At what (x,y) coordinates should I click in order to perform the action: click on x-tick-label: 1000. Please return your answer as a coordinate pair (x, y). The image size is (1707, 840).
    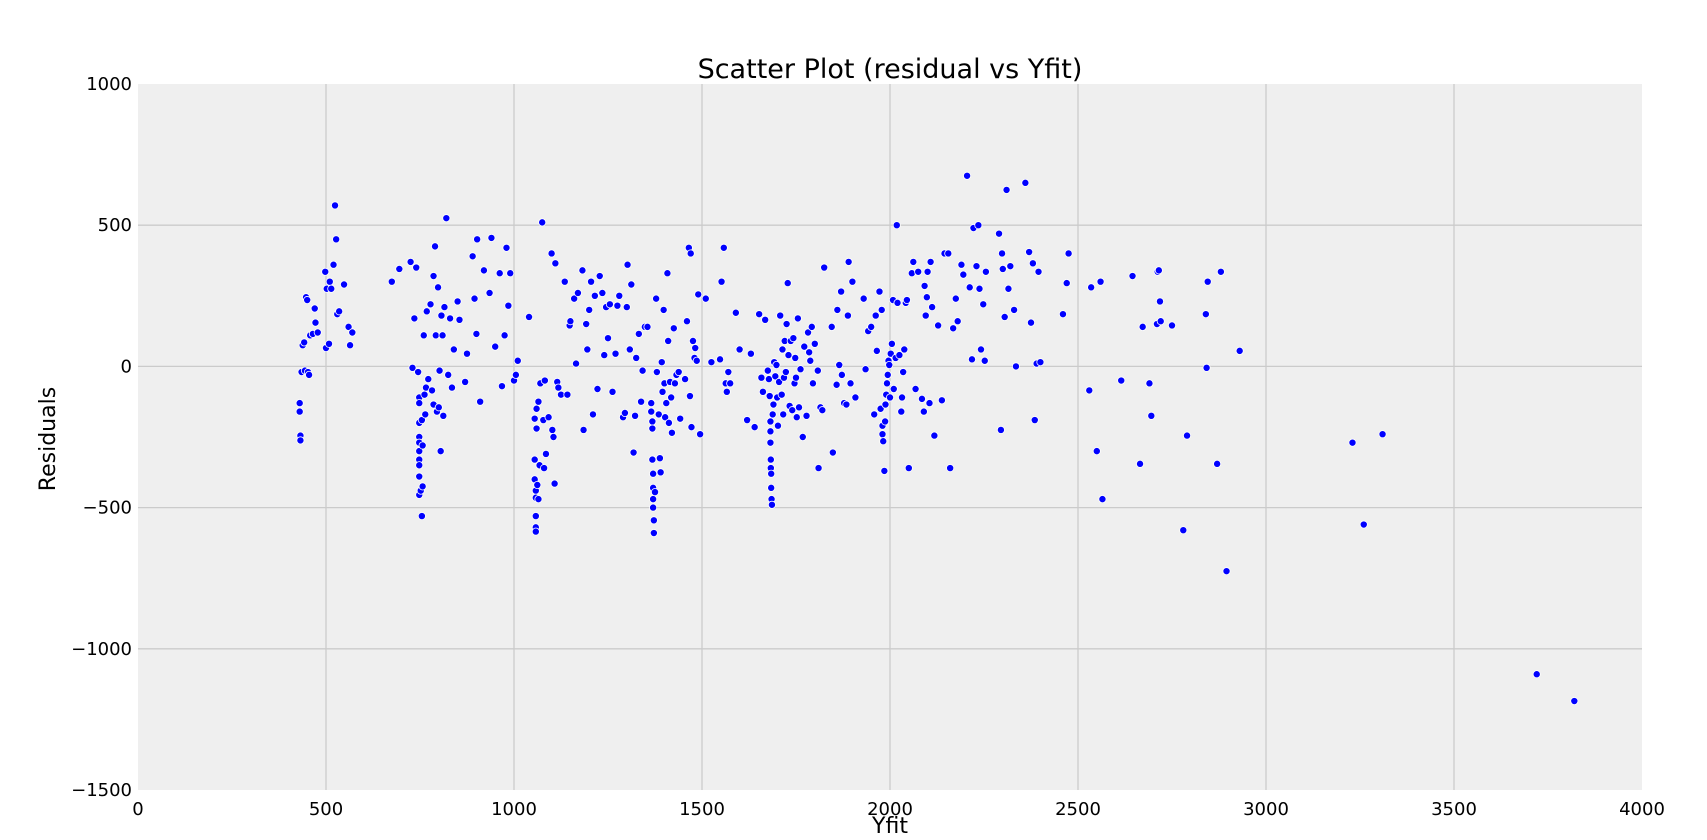
    Looking at the image, I should click on (514, 809).